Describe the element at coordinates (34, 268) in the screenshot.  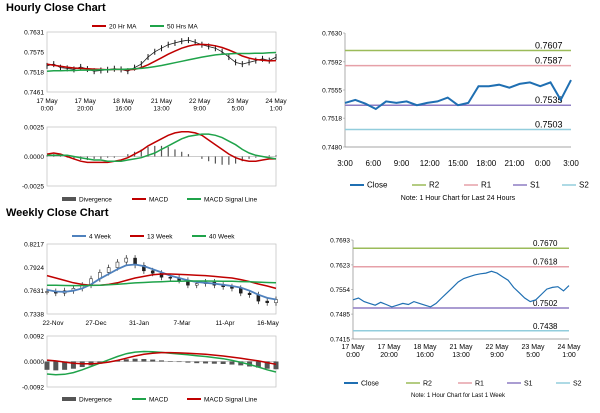
I see `weekly-price-ytick: 0.7924` at that location.